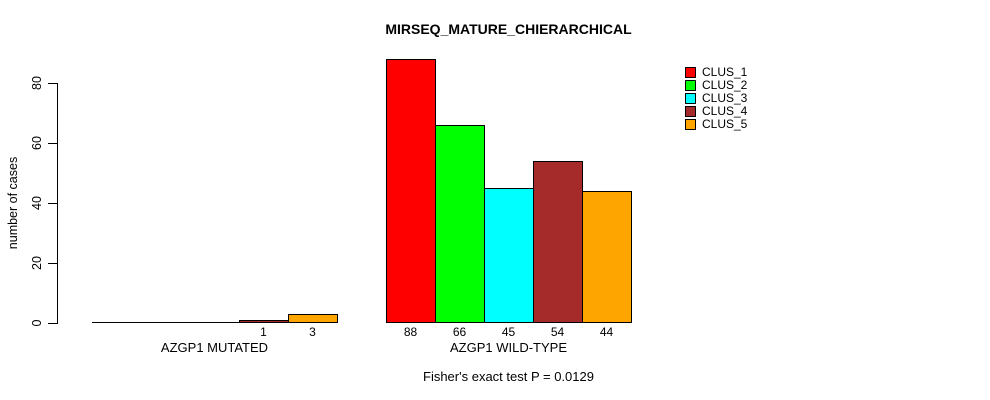 Image resolution: width=990 pixels, height=400 pixels. Describe the element at coordinates (263, 332) in the screenshot. I see `bar-value-label: 1` at that location.